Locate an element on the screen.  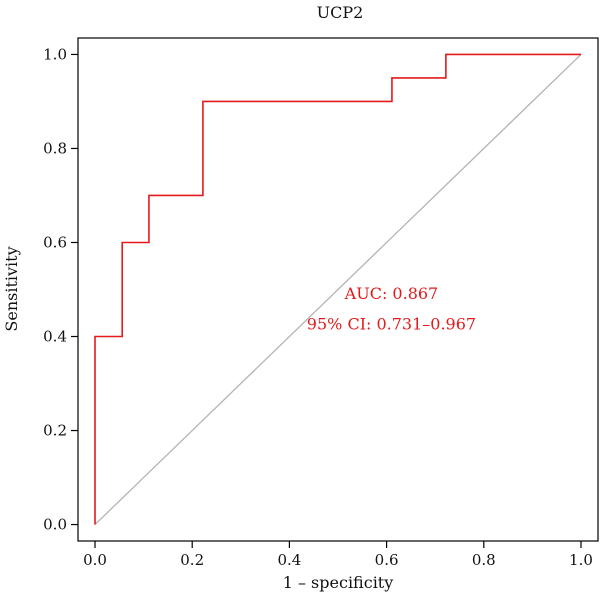
x-axis: 0.0 0.2 0.4 0.6 0.8 1.0 is located at coordinates (338, 555).